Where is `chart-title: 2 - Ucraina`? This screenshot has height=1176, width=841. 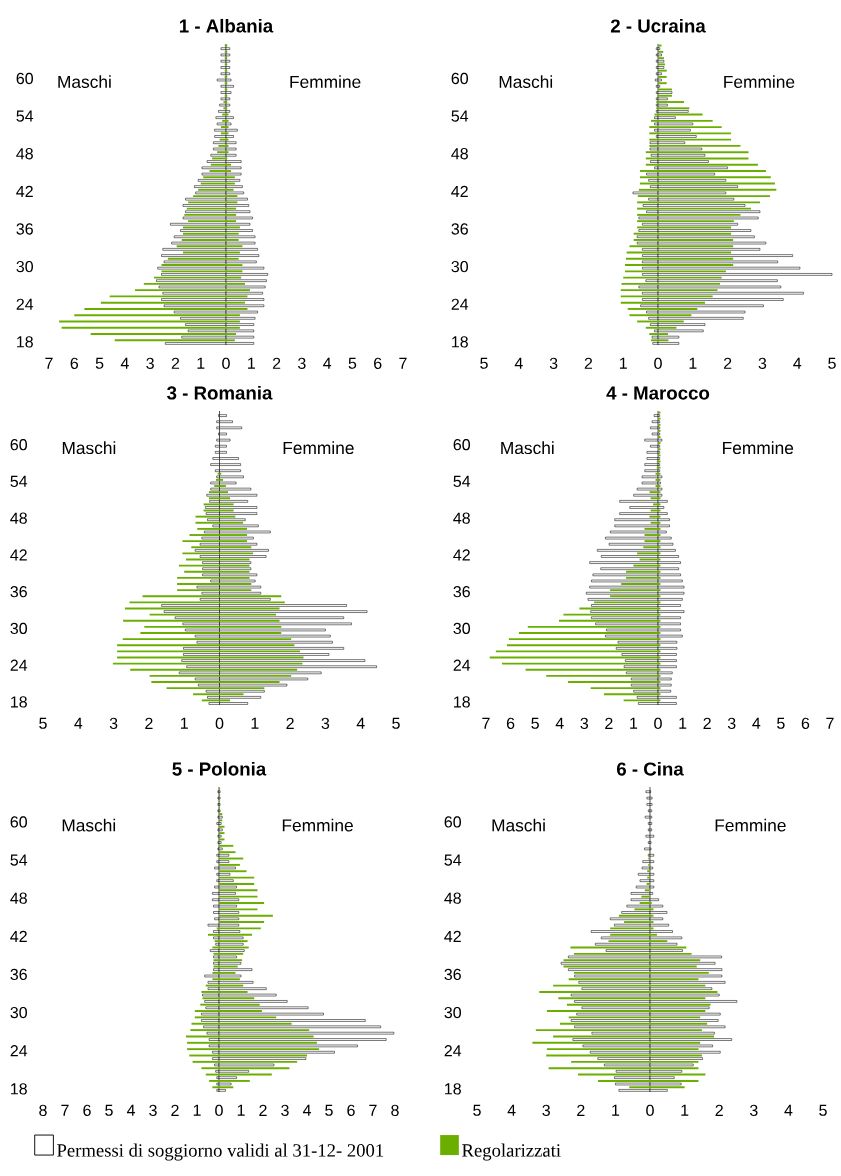 chart-title: 2 - Ucraina is located at coordinates (658, 25).